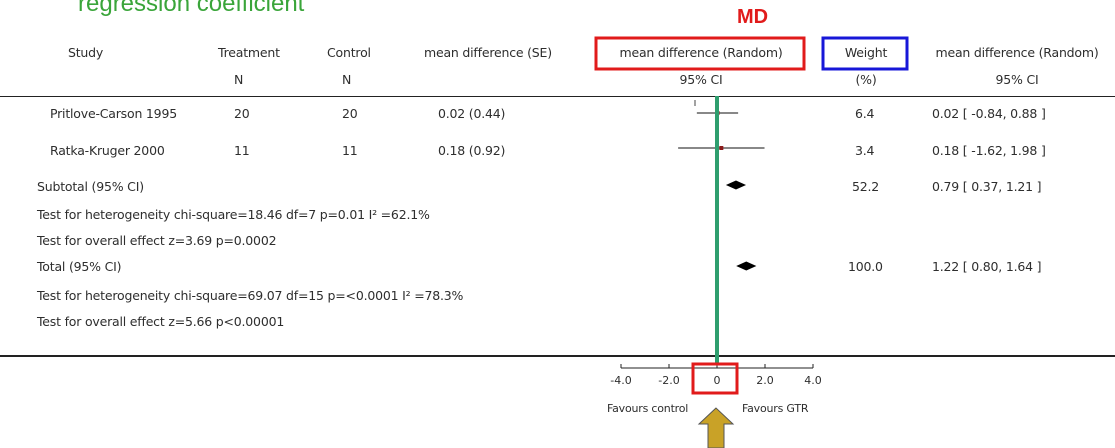  What do you see at coordinates (736, 185) in the screenshot?
I see `subtotal-diamond` at bounding box center [736, 185].